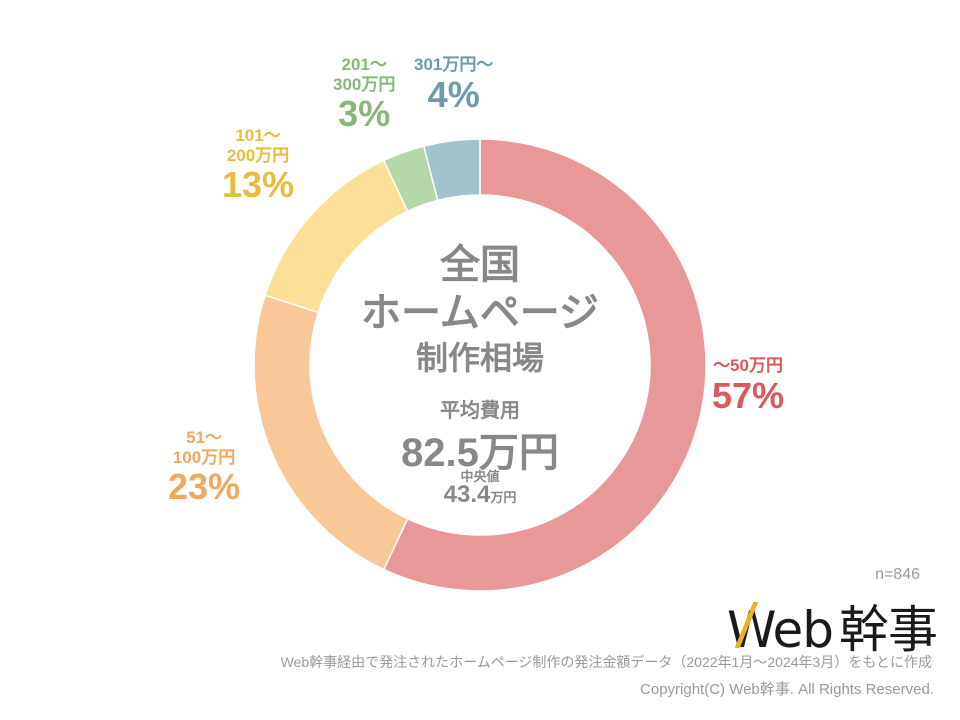  I want to click on average-value: 82.5万円, so click(480, 449).